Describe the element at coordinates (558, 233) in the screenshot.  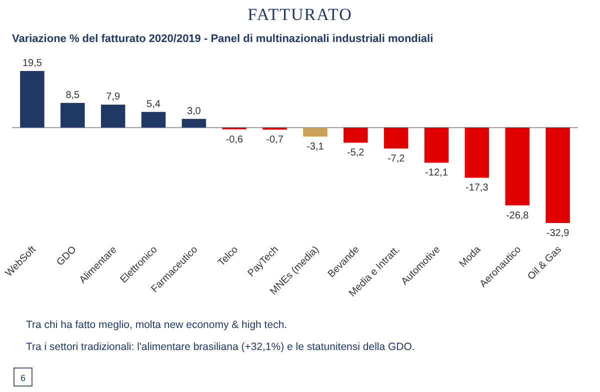
I see `data-label: -32,9` at that location.